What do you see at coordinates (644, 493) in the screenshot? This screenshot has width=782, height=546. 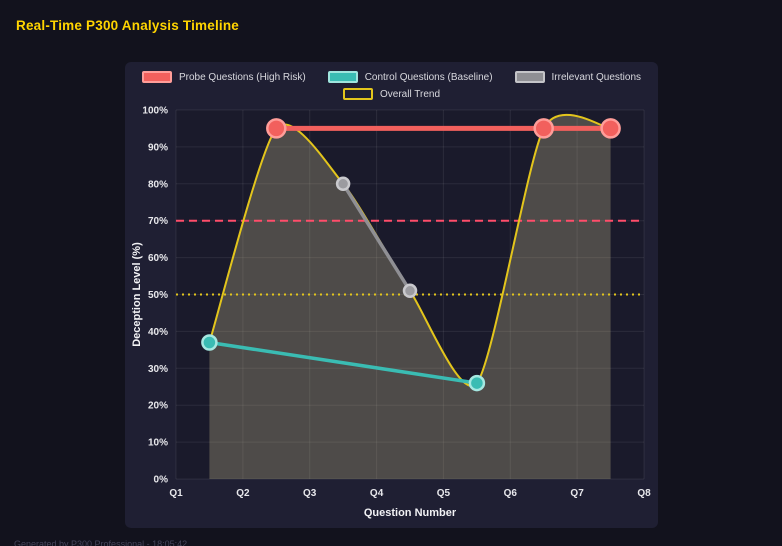 I see `x-tick-label: Q8` at bounding box center [644, 493].